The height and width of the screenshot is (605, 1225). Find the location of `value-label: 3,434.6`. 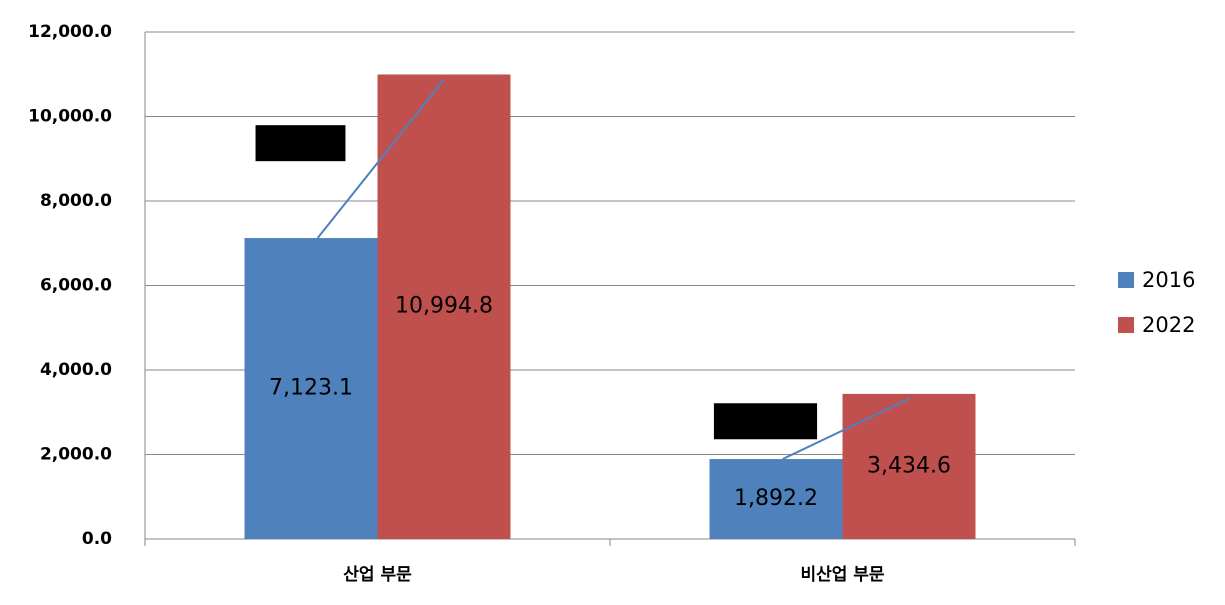

value-label: 3,434.6 is located at coordinates (909, 465).